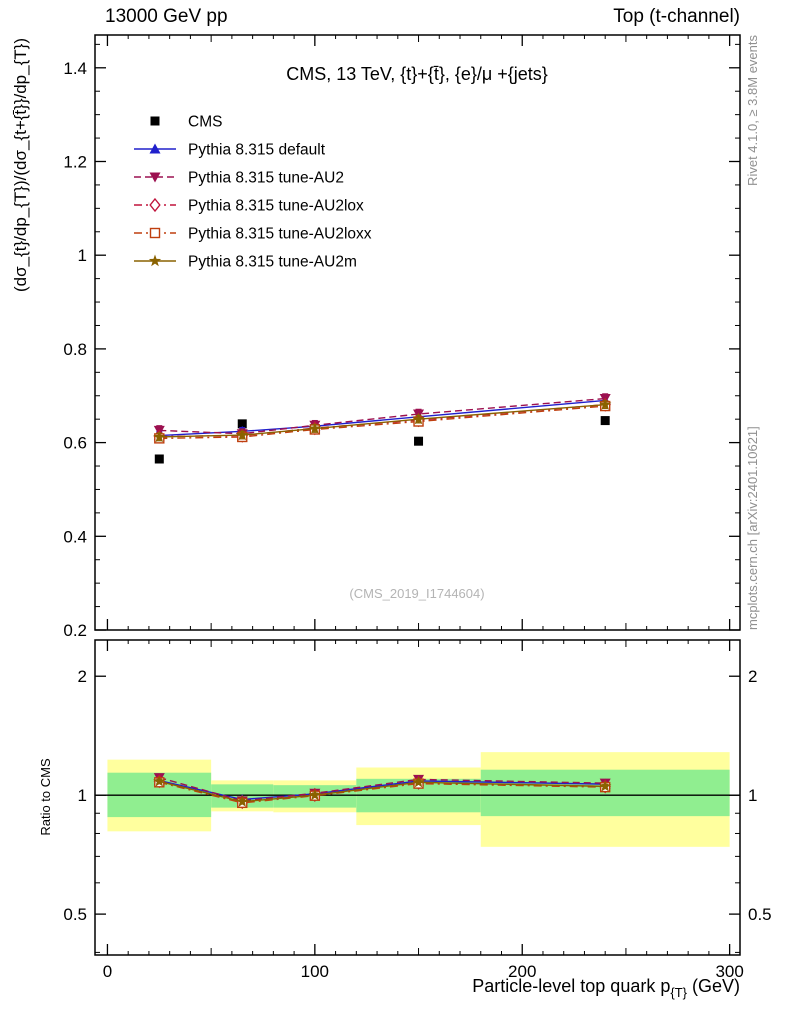  I want to click on svg-text: 0.8, so click(75, 349).